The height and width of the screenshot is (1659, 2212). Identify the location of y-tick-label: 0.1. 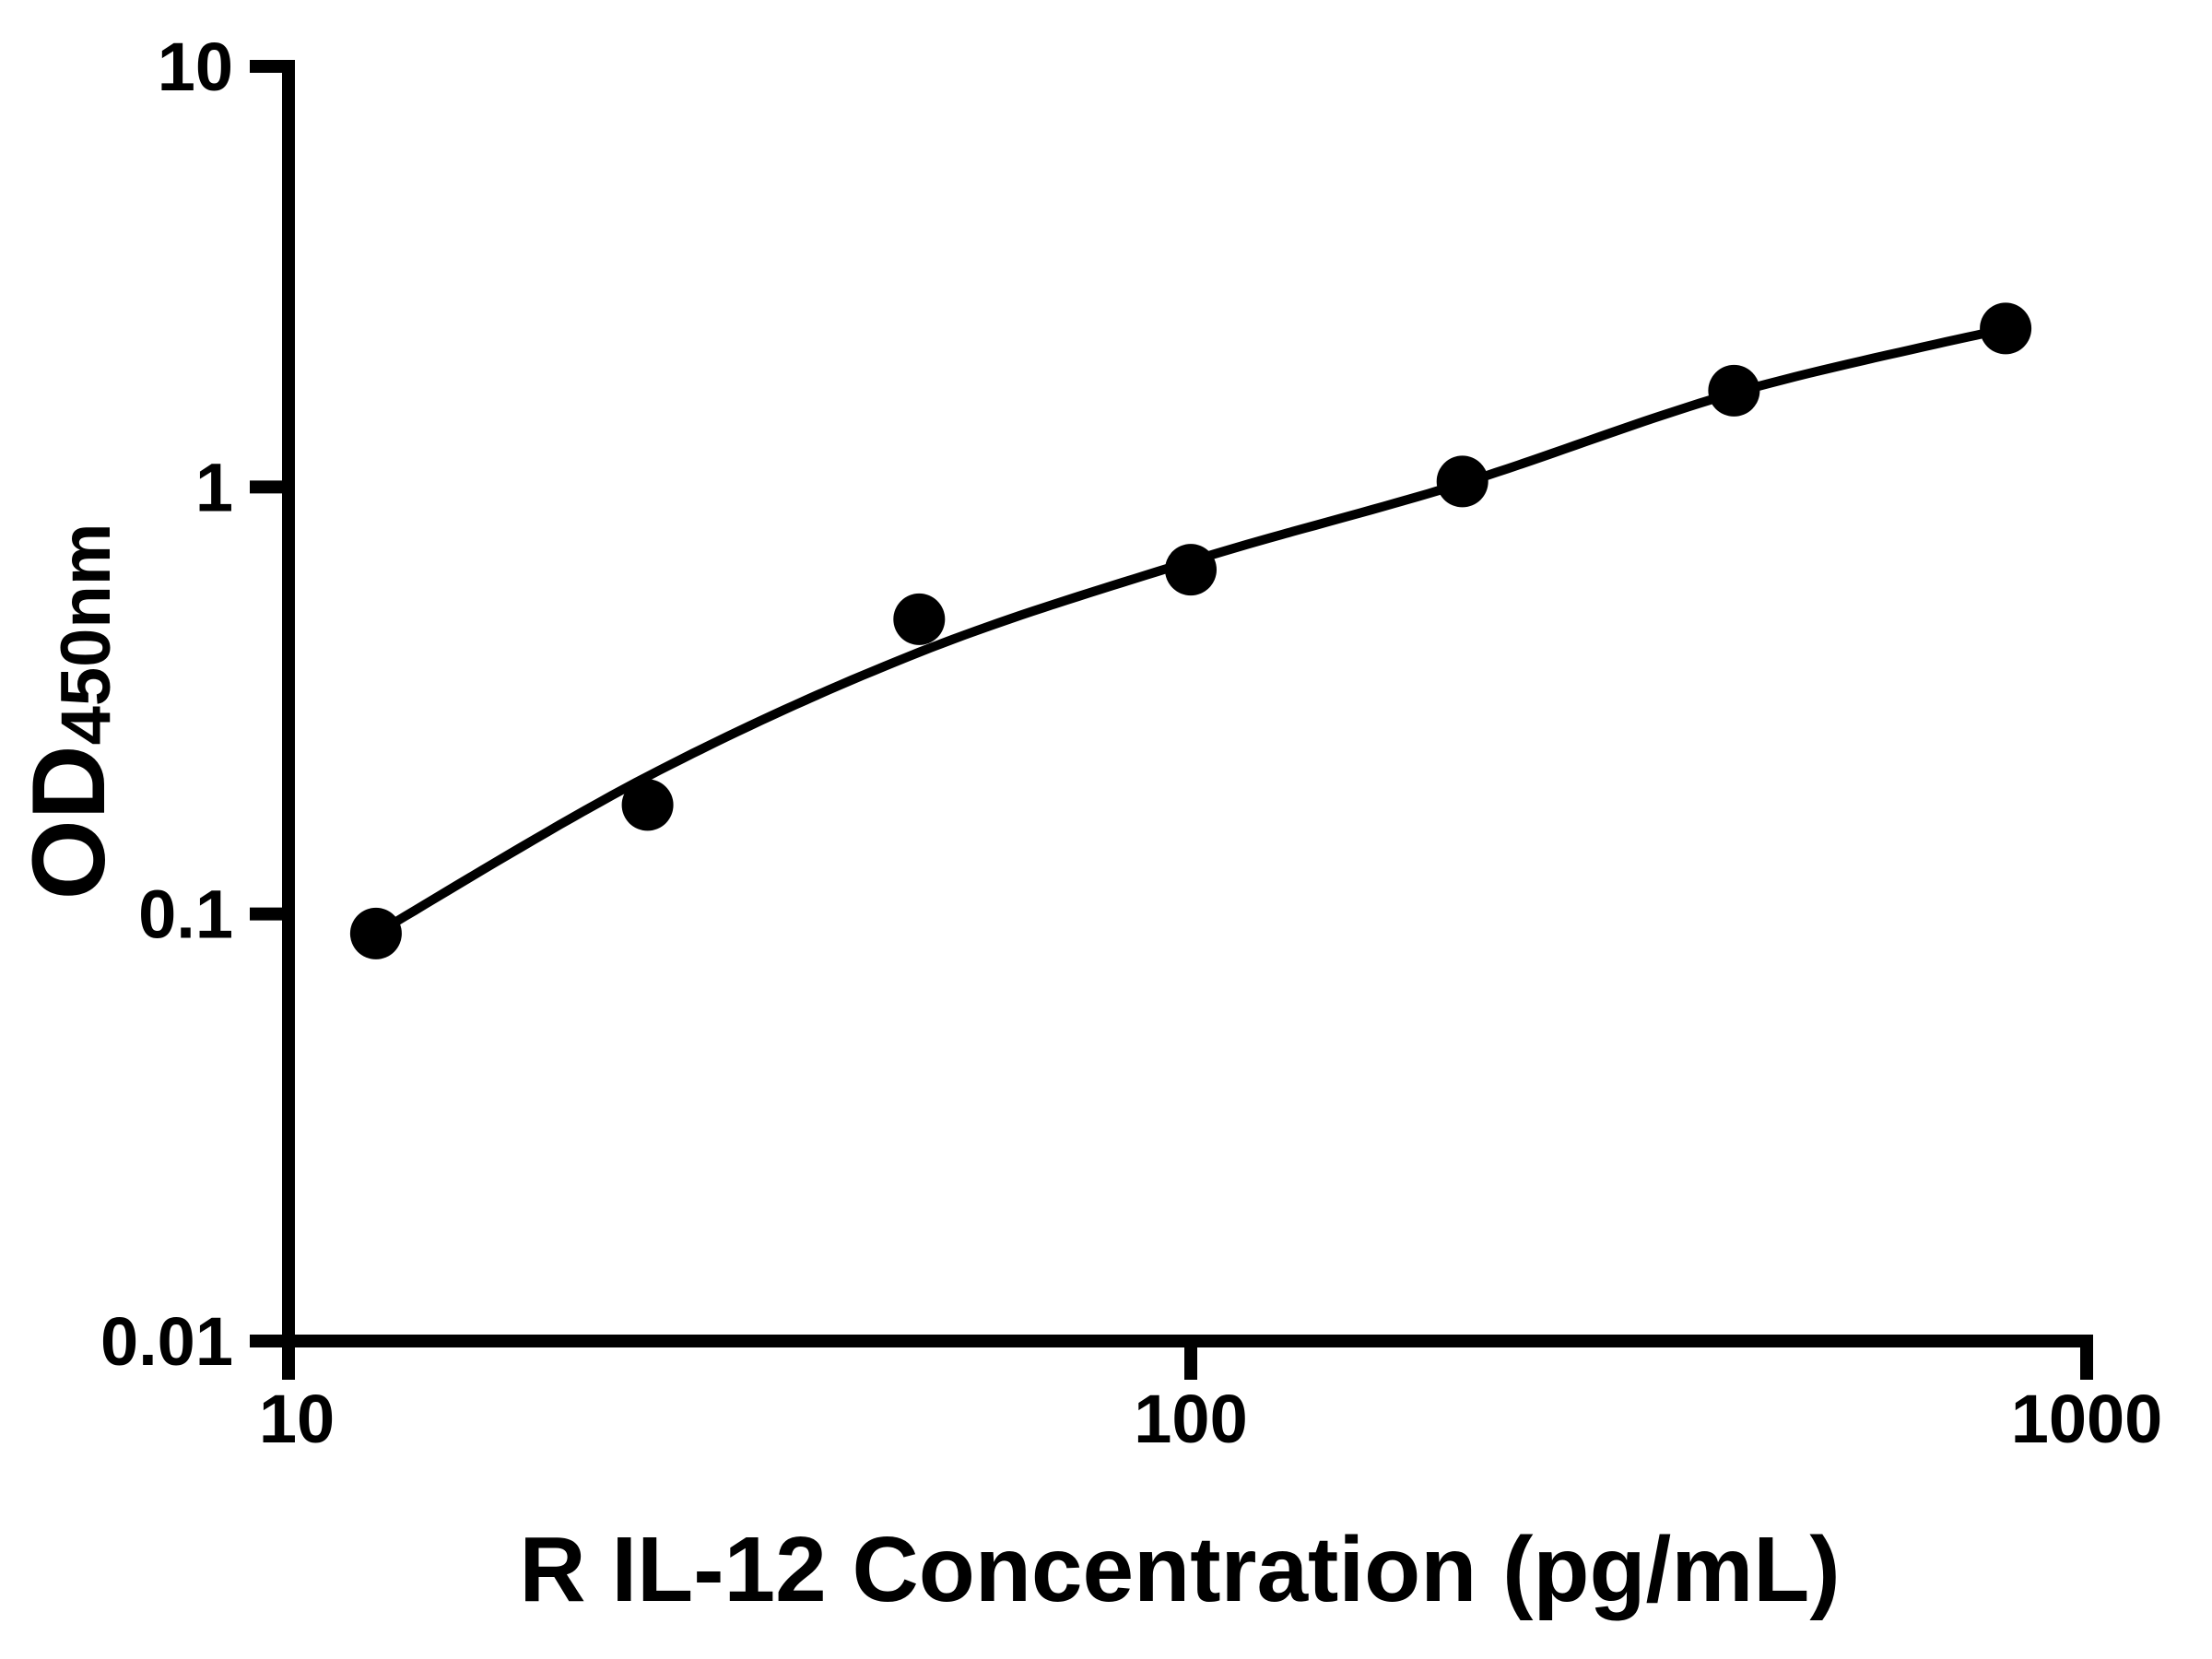
(185, 915).